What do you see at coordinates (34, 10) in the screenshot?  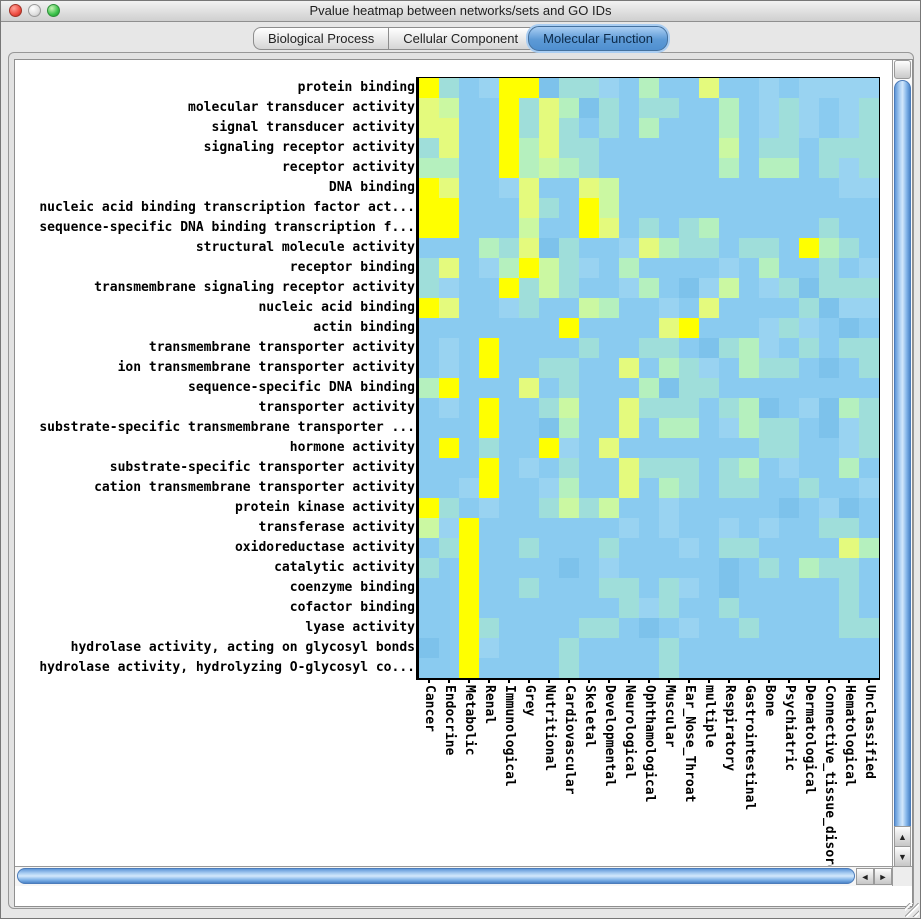 I see `minimize-button` at bounding box center [34, 10].